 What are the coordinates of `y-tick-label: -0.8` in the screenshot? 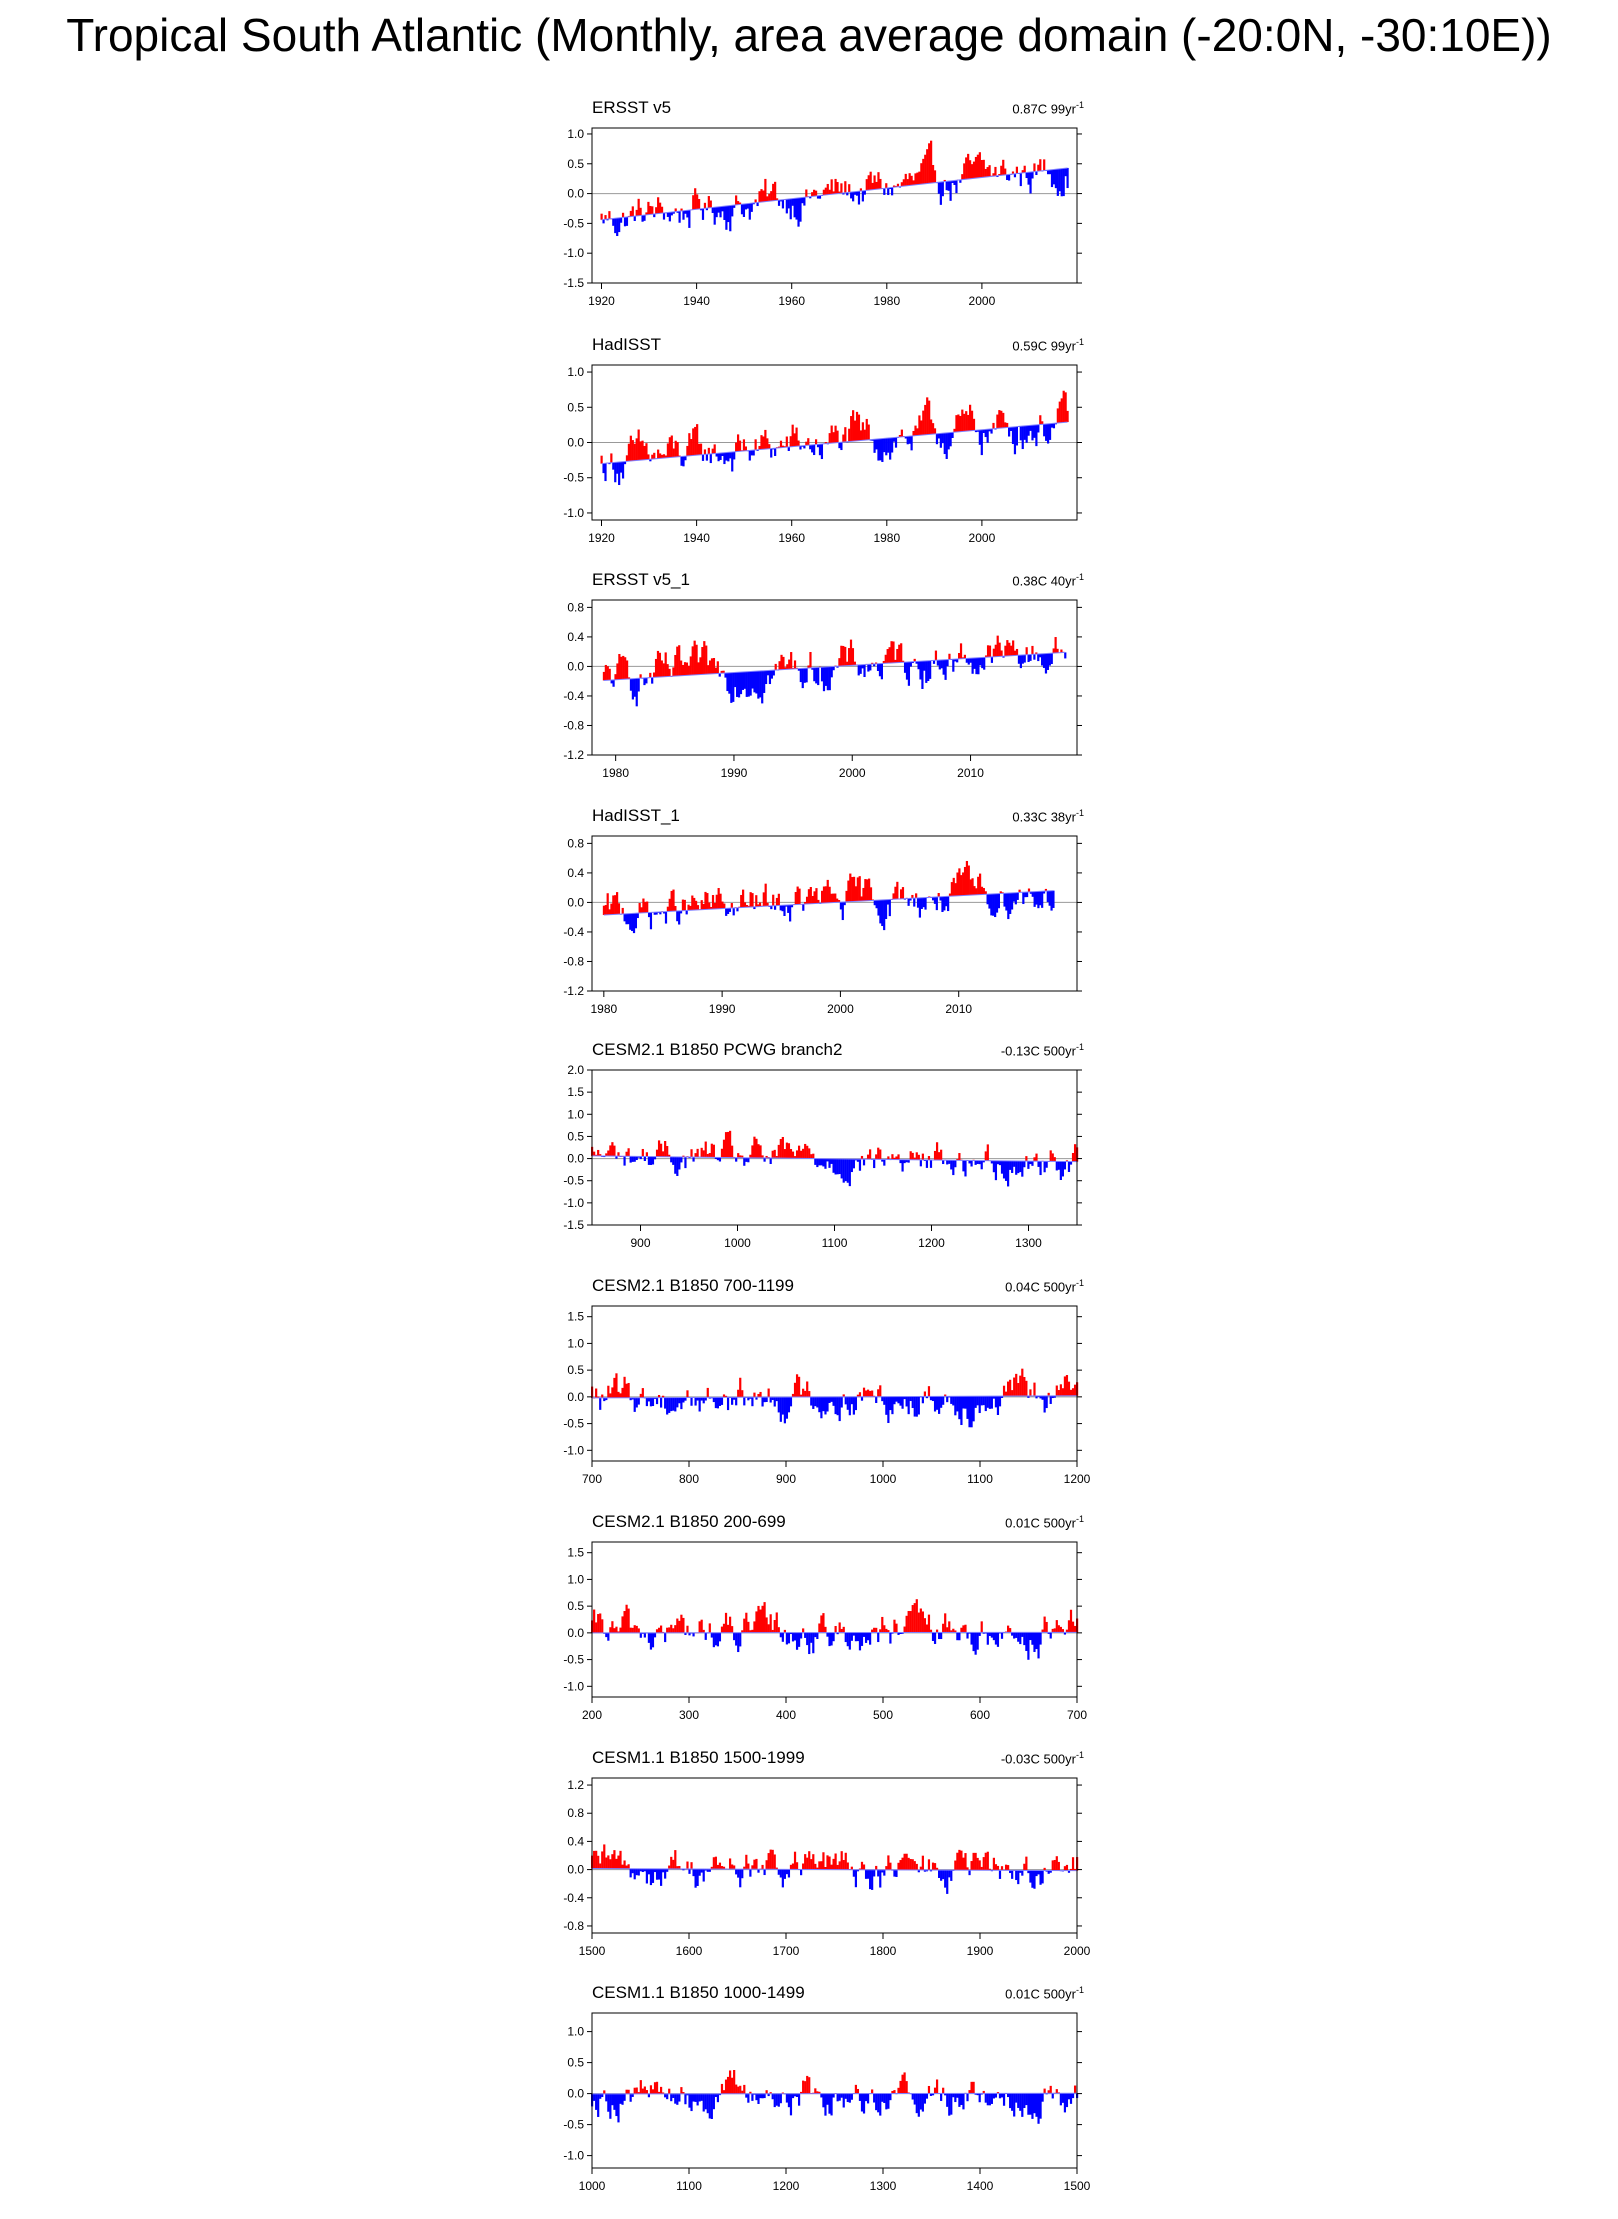 It's located at (573, 725).